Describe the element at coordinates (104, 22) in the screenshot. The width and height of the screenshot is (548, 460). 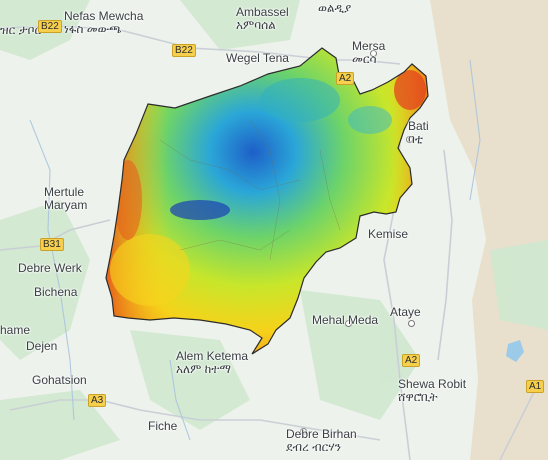
I see `place-nefas-mewcha: Nefas Mewcha ነፋስ መውጫ` at that location.